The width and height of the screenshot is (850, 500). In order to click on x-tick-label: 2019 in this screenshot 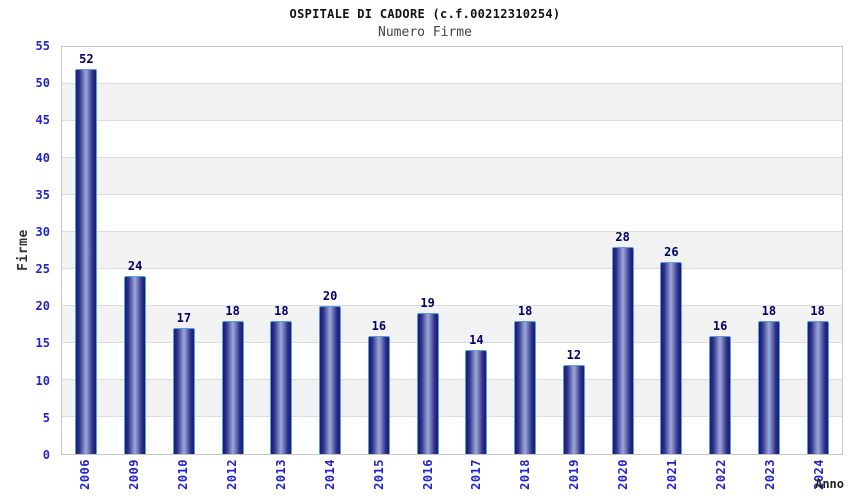, I will do `click(574, 474)`.